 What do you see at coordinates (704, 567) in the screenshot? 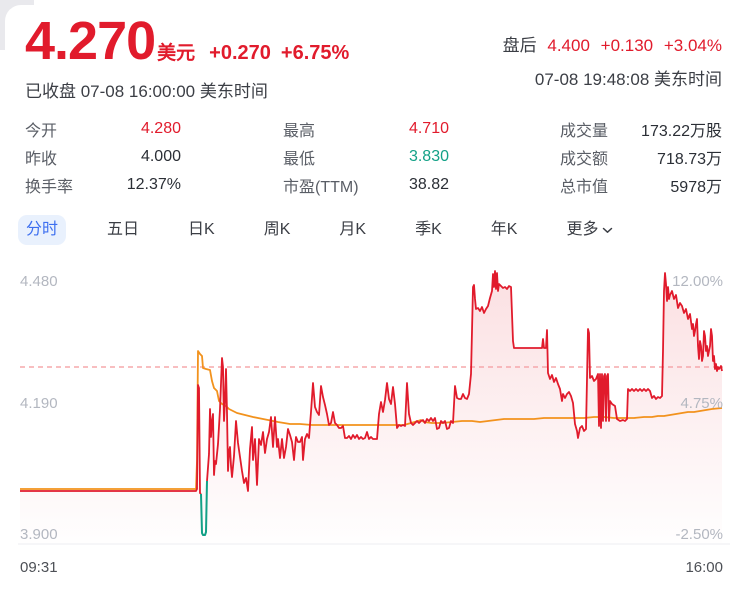
I see `x-axis-label-end: 16:00` at bounding box center [704, 567].